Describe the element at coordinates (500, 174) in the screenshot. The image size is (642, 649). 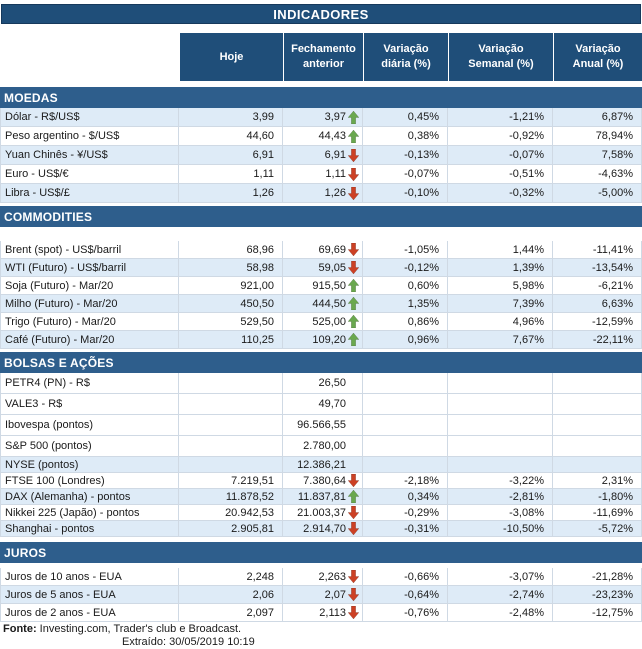
I see `cell-variacao-semanal: -0,51%` at that location.